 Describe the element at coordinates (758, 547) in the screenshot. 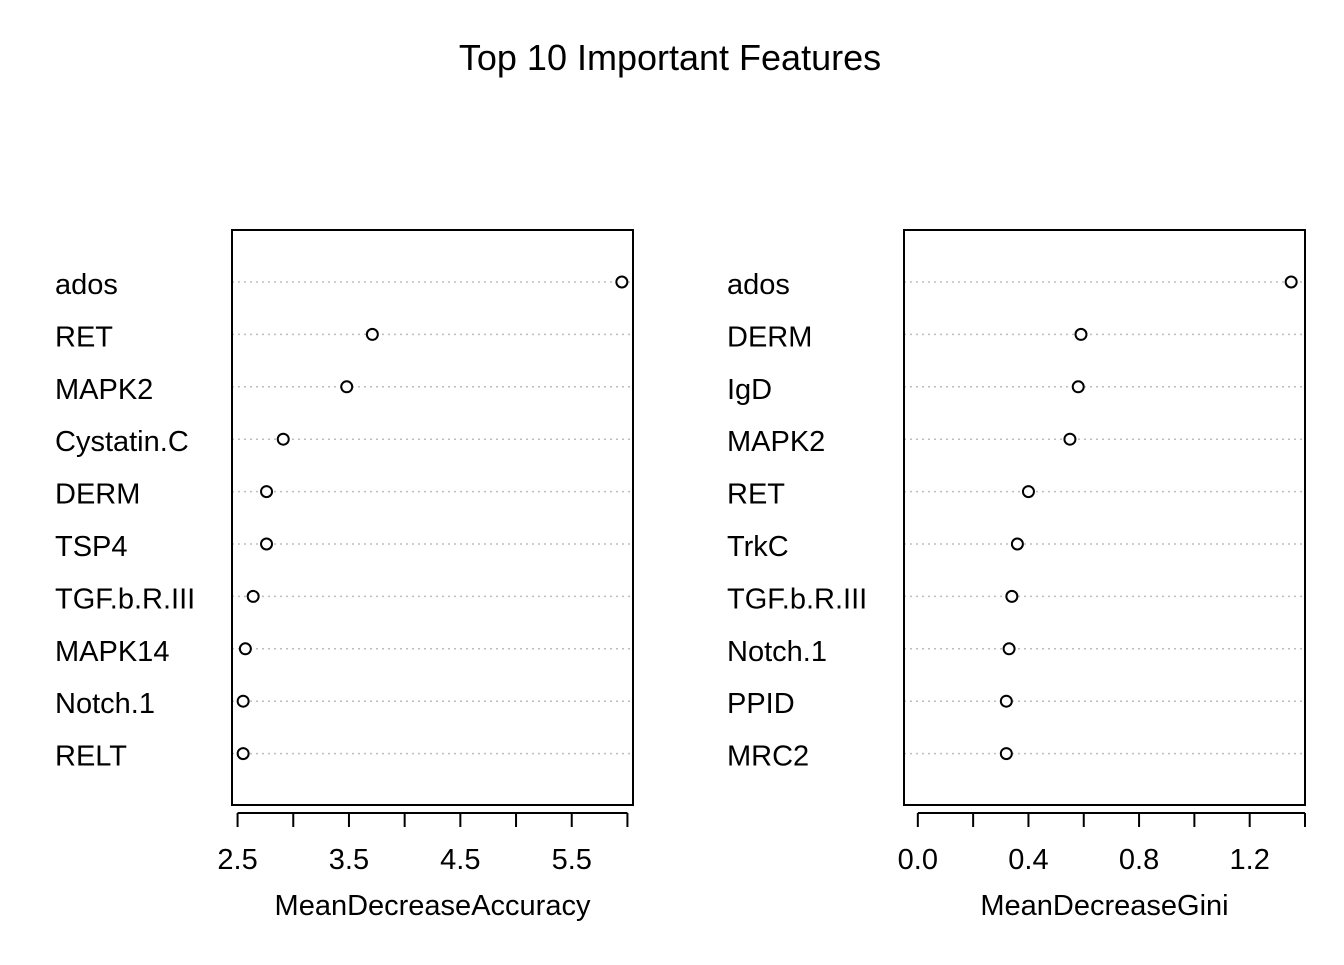

I see `row-label: TrkC` at that location.